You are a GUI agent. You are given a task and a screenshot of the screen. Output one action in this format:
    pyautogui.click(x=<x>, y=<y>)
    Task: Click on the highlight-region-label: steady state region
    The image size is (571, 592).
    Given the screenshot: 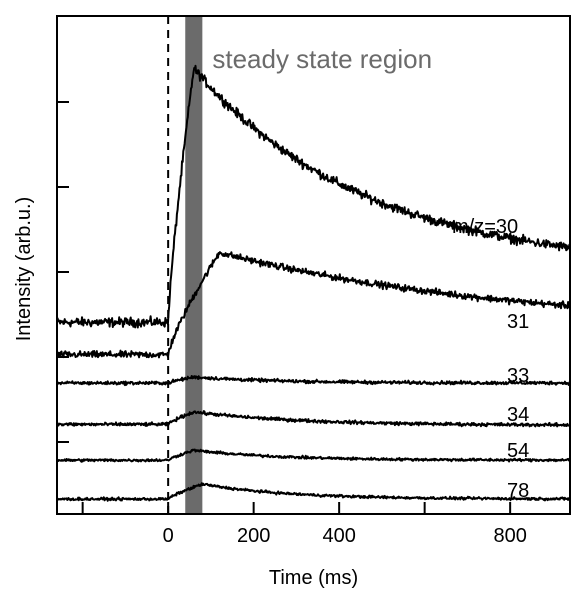 What is the action you would take?
    pyautogui.click(x=322, y=59)
    